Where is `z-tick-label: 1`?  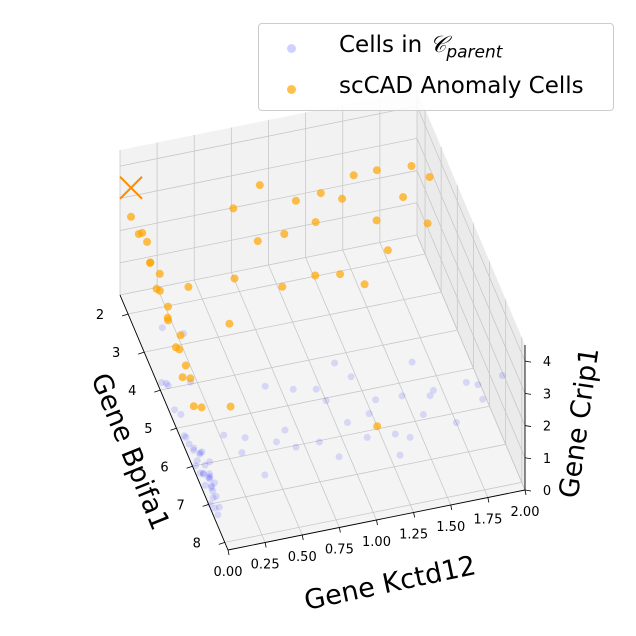
z-tick-label: 1 is located at coordinates (547, 459).